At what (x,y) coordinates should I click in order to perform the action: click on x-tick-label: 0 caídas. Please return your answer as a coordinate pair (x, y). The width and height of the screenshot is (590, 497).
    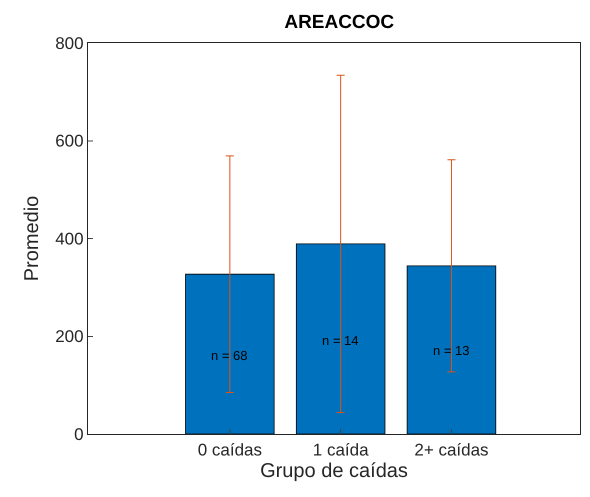
    Looking at the image, I should click on (230, 450).